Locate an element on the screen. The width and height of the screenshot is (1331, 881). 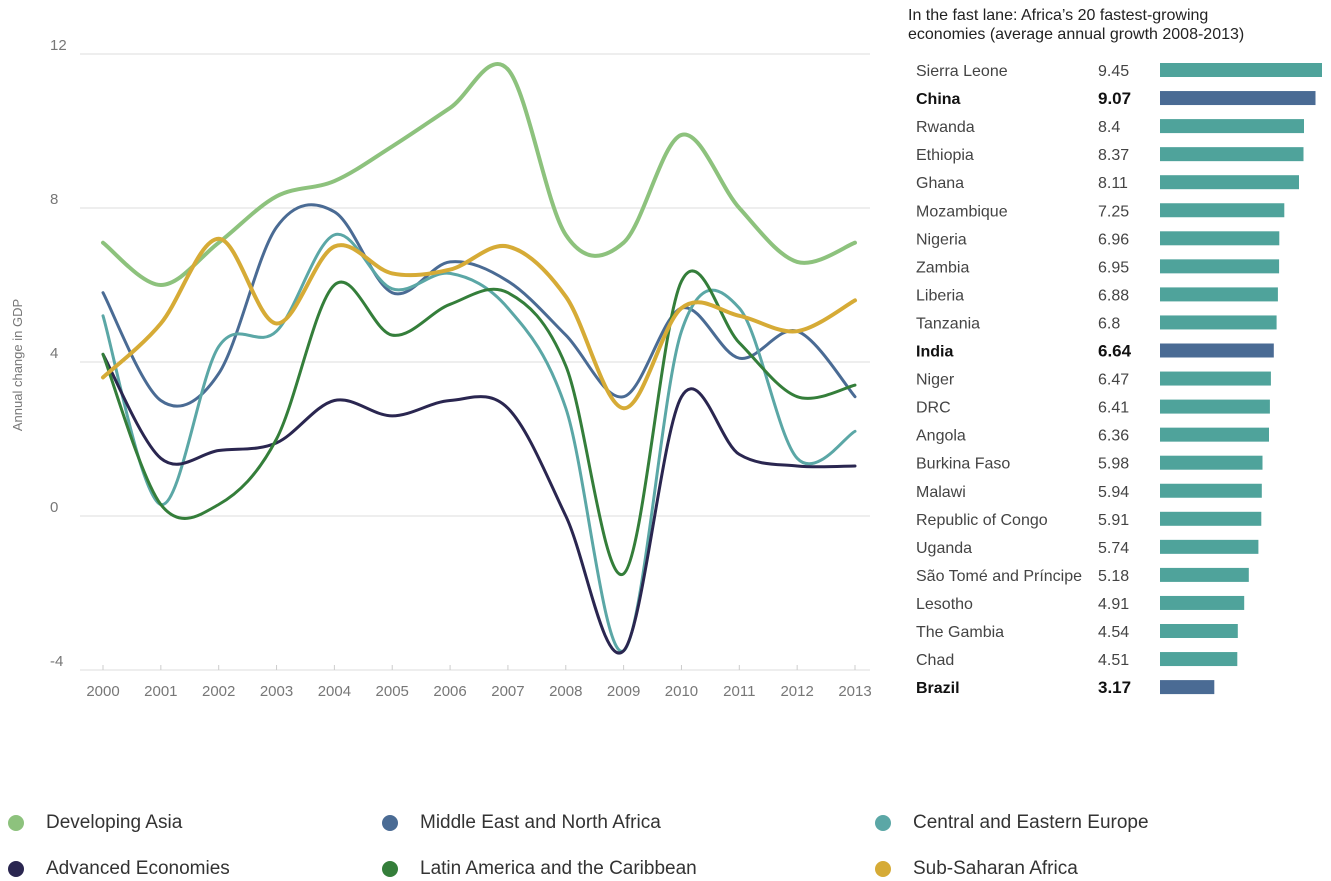
bar-category-label: Sierra Leone is located at coordinates (962, 71).